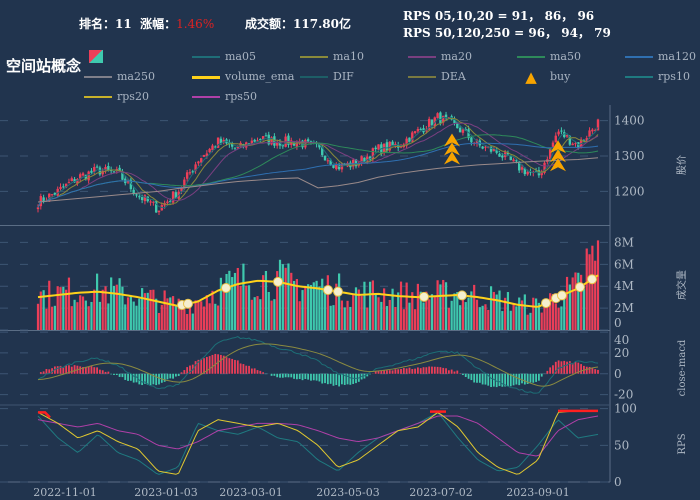 The image size is (700, 500). What do you see at coordinates (660, 57) in the screenshot?
I see `legend-item-ma120: ma120` at bounding box center [660, 57].